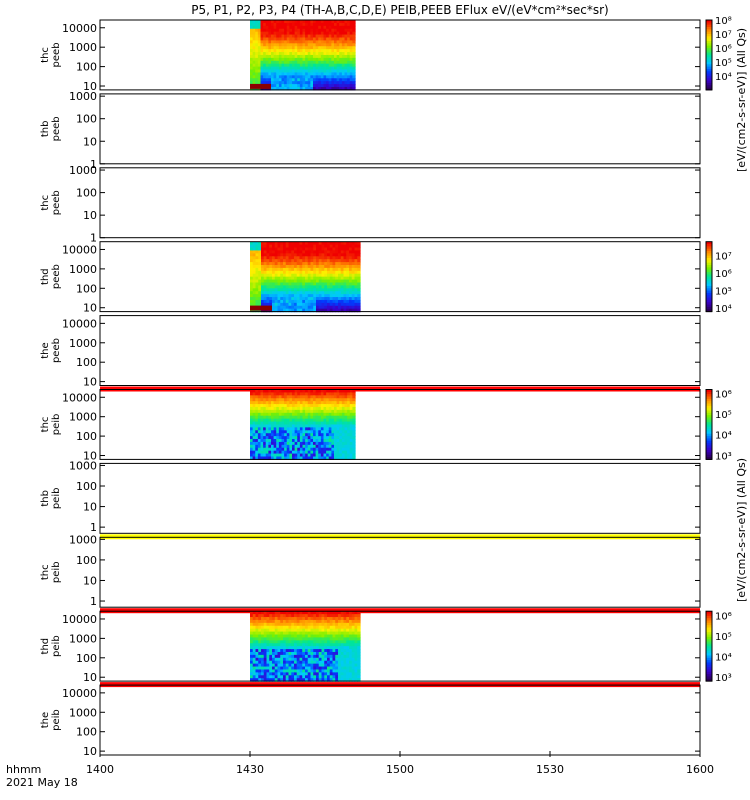 This screenshot has height=800, width=750. What do you see at coordinates (709, 646) in the screenshot?
I see `colorbar-frame` at bounding box center [709, 646].